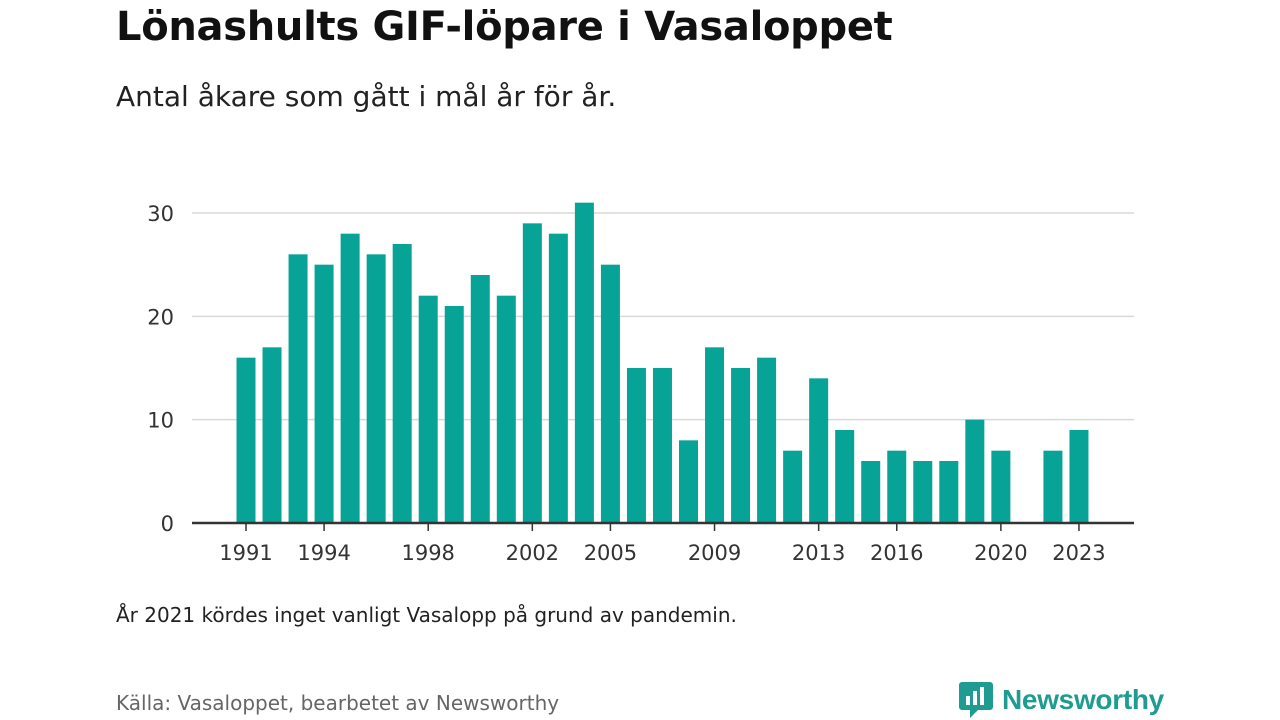 This screenshot has width=1280, height=720. I want to click on bar-2017, so click(923, 492).